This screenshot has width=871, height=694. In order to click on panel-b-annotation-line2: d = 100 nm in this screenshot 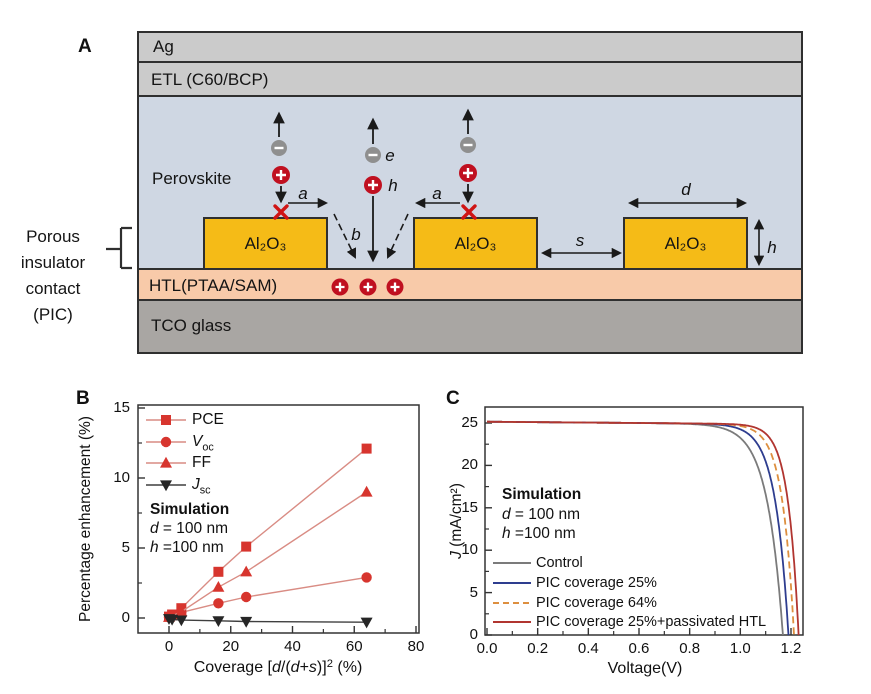, I will do `click(189, 528)`.